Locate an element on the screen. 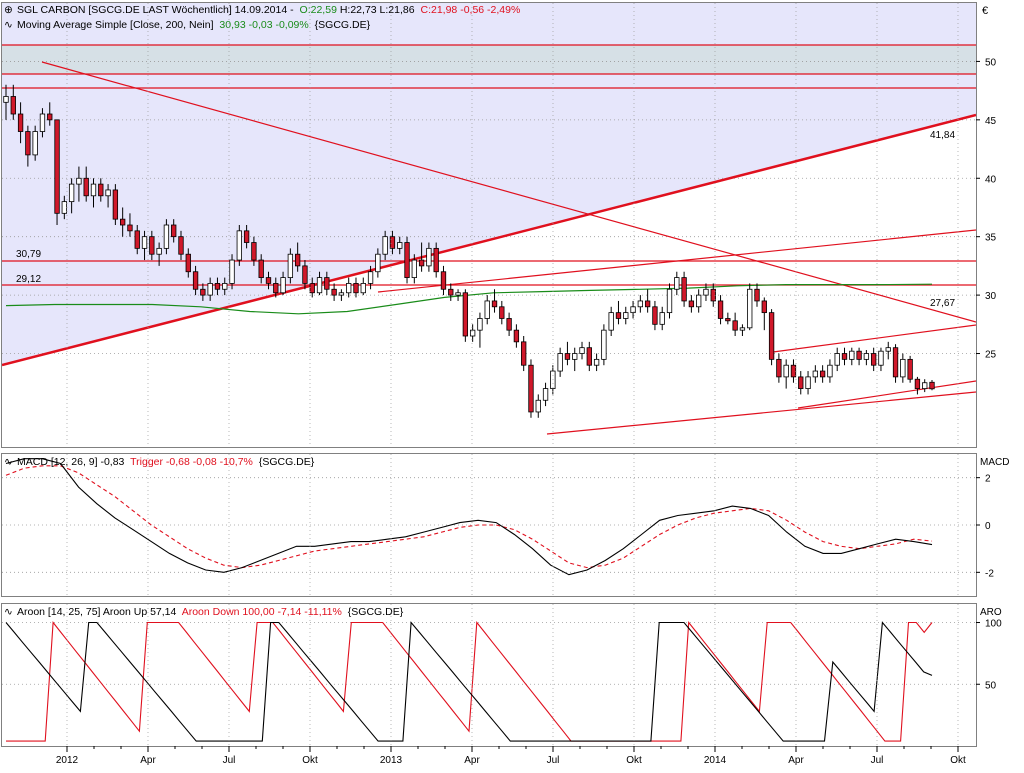  aroon-header-icon: ∿ is located at coordinates (8, 612).